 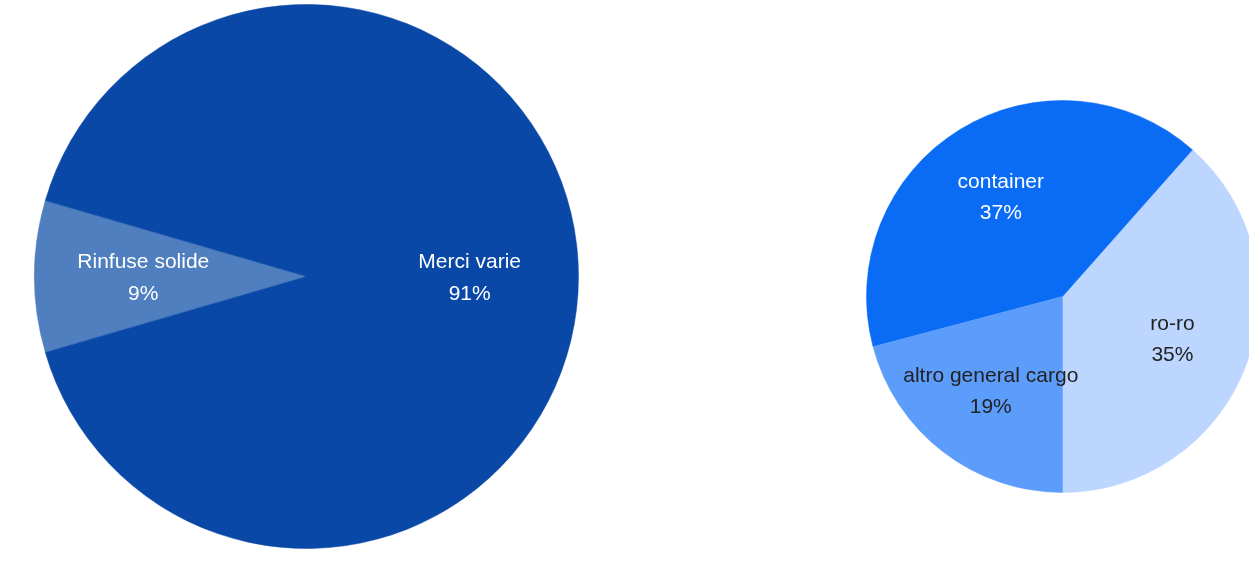 What do you see at coordinates (143, 261) in the screenshot?
I see `slice-label: Rinfuse solide` at bounding box center [143, 261].